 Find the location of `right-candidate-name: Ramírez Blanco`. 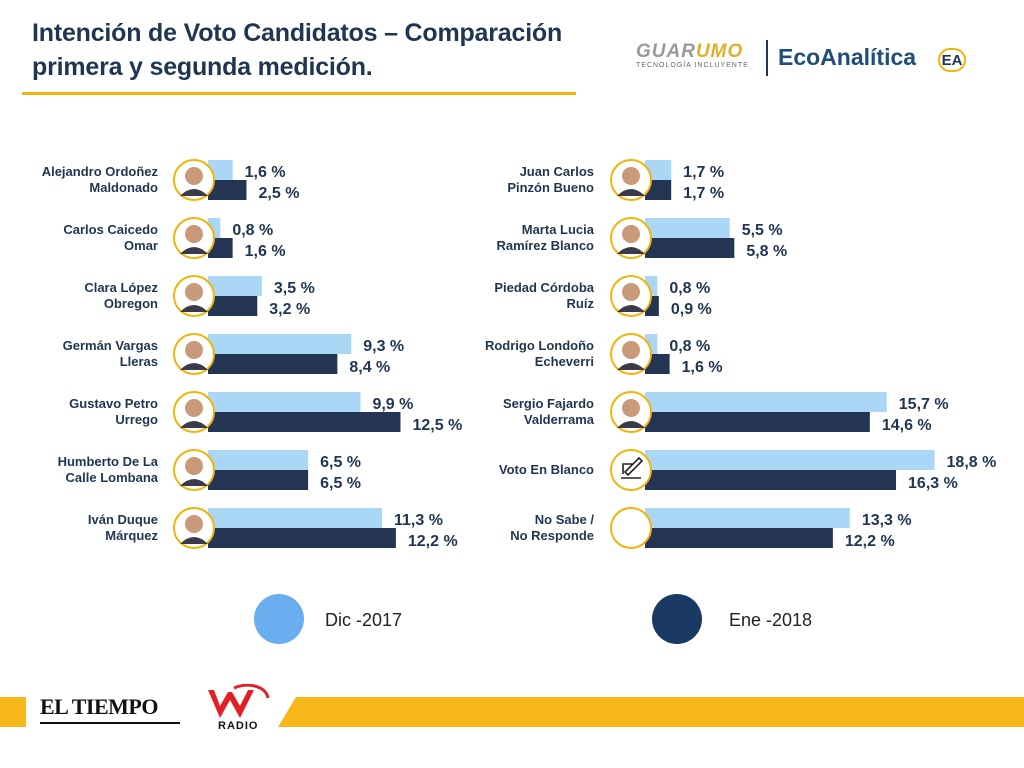

right-candidate-name: Ramírez Blanco is located at coordinates (545, 245).